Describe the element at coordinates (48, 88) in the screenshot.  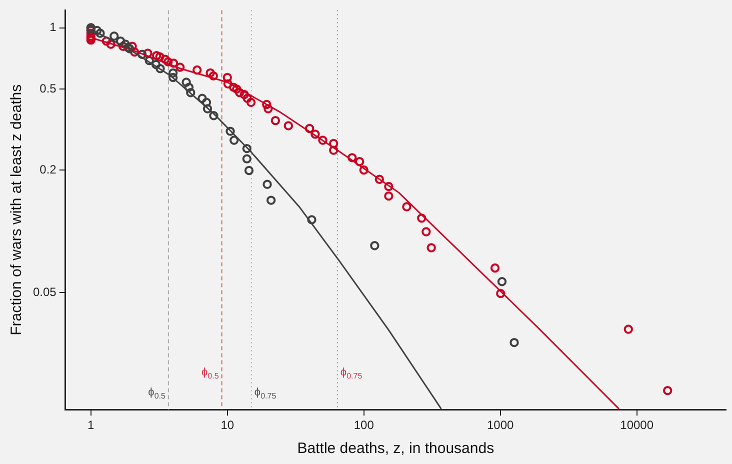
I see `y-tick-label: 0.5` at that location.